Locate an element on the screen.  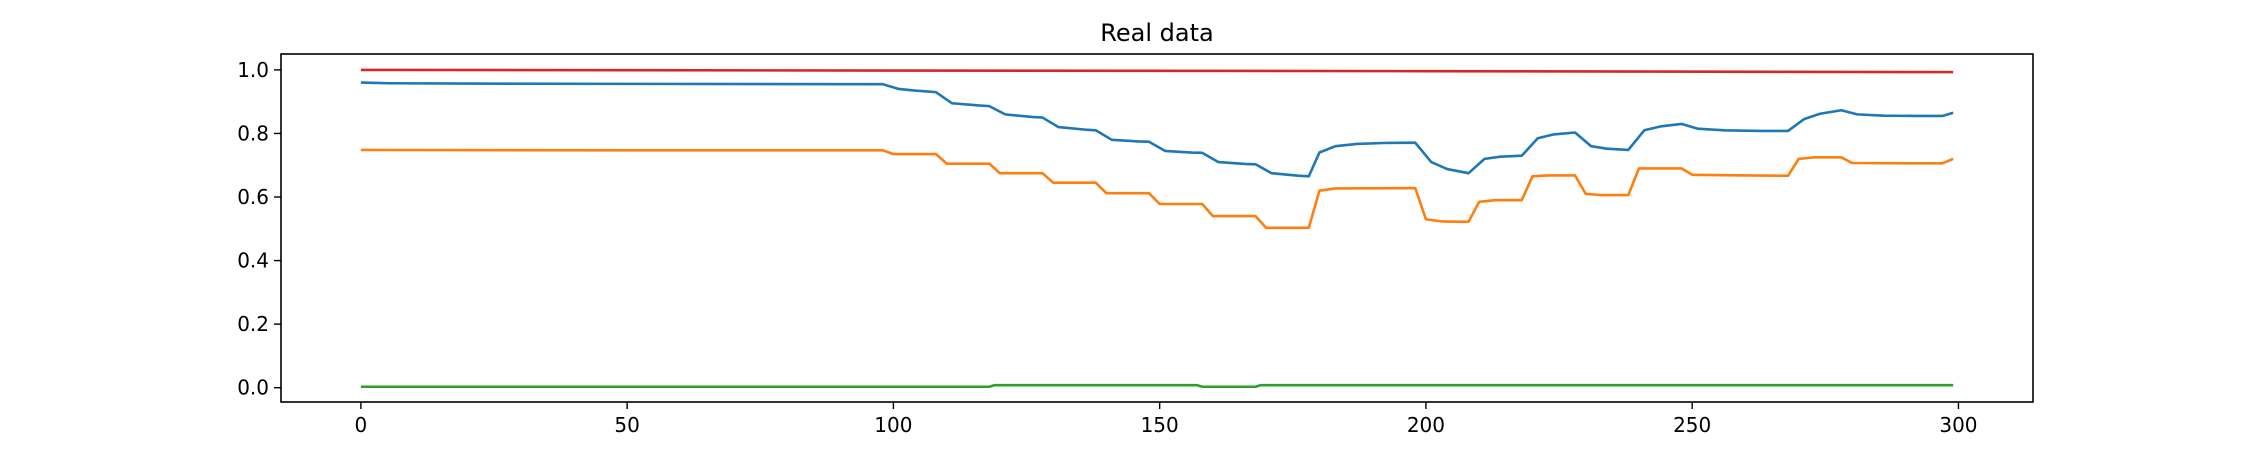
x-tick-label: 250 is located at coordinates (1692, 425).